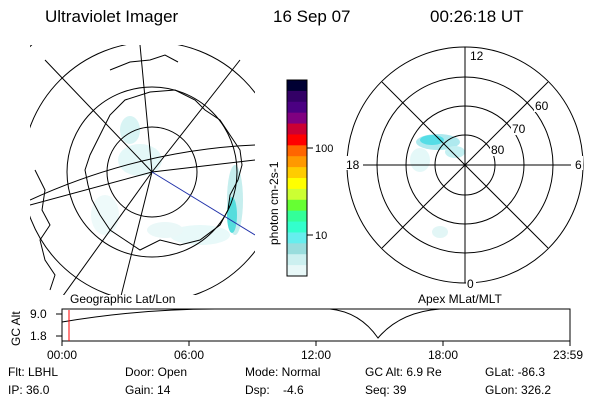  I want to click on info-filter: Flt: LBHL, so click(33, 372).